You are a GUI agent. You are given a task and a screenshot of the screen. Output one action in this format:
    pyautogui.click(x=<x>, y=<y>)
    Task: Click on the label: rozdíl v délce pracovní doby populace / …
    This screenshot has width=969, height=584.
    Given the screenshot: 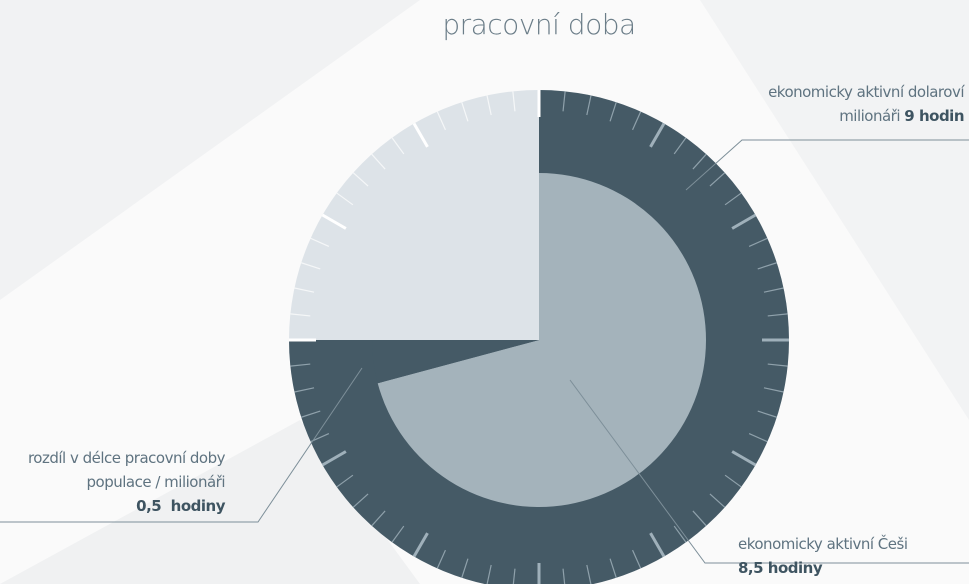 What is the action you would take?
    pyautogui.click(x=115, y=482)
    